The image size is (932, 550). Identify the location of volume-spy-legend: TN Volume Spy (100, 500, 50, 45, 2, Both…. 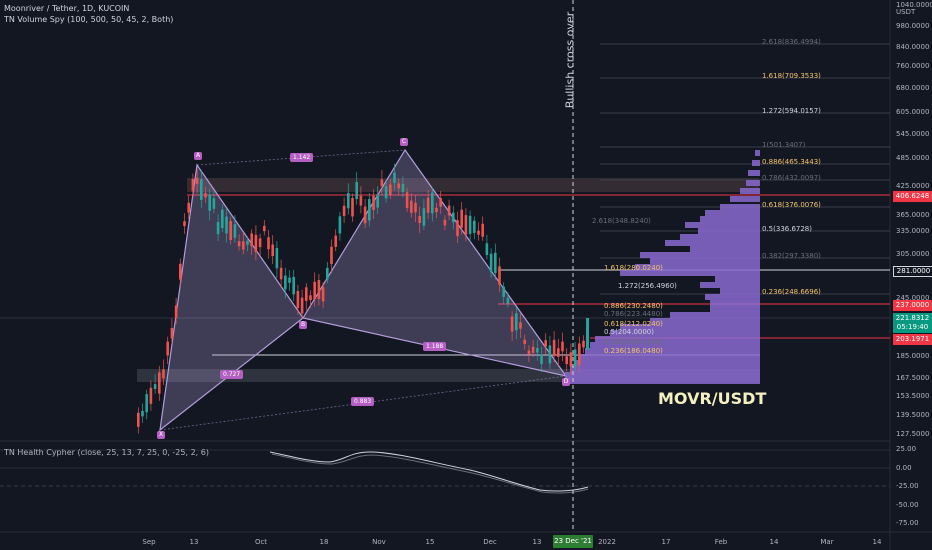
(89, 19).